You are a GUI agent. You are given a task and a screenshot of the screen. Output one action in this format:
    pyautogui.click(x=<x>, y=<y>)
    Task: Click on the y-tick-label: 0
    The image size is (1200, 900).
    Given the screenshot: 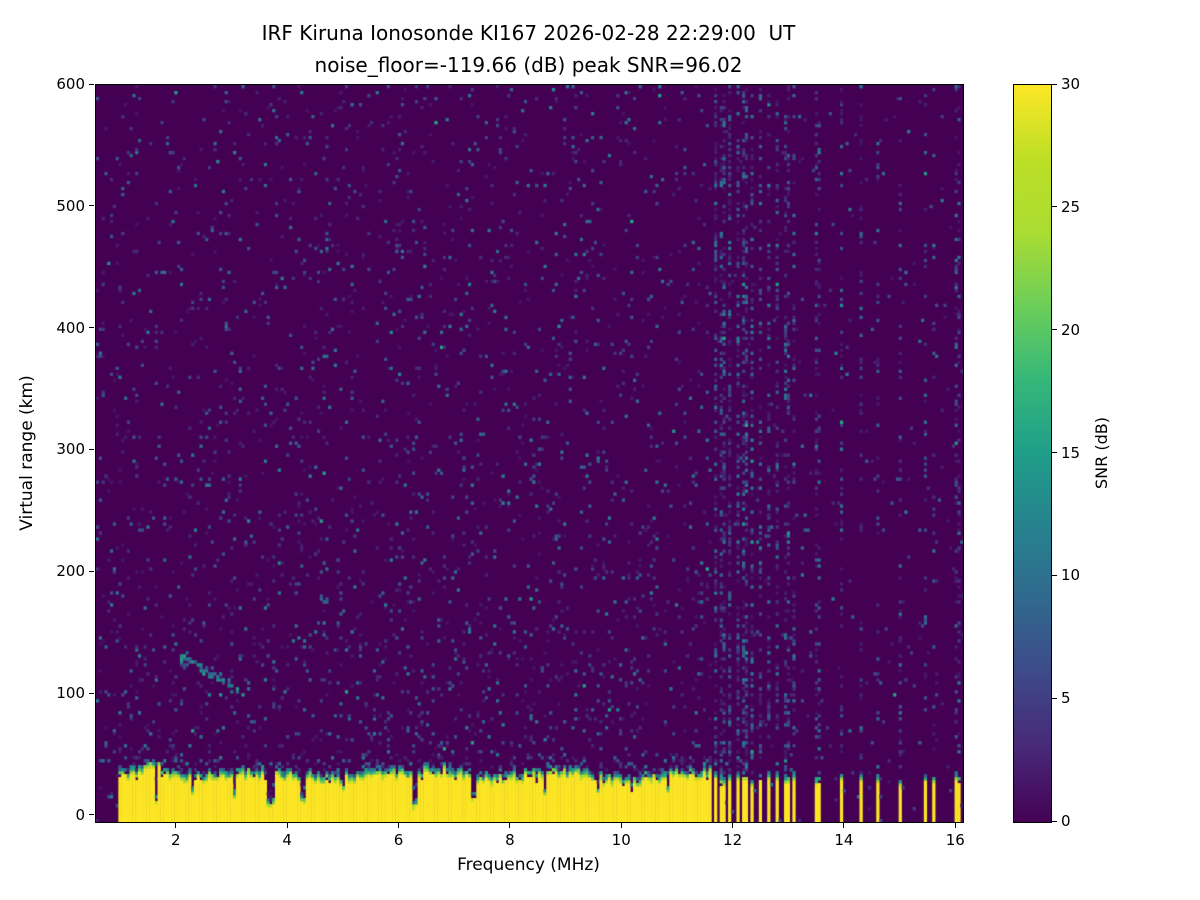 What is the action you would take?
    pyautogui.click(x=80, y=814)
    